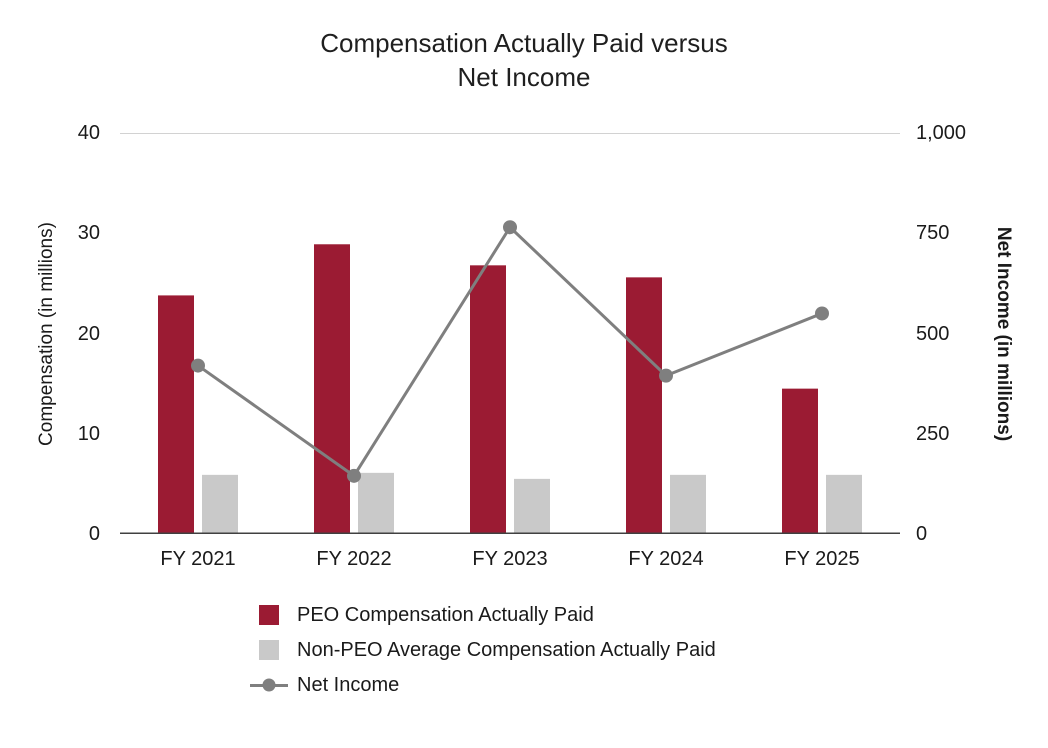  I want to click on left-axis-tick-30: 30, so click(88, 233).